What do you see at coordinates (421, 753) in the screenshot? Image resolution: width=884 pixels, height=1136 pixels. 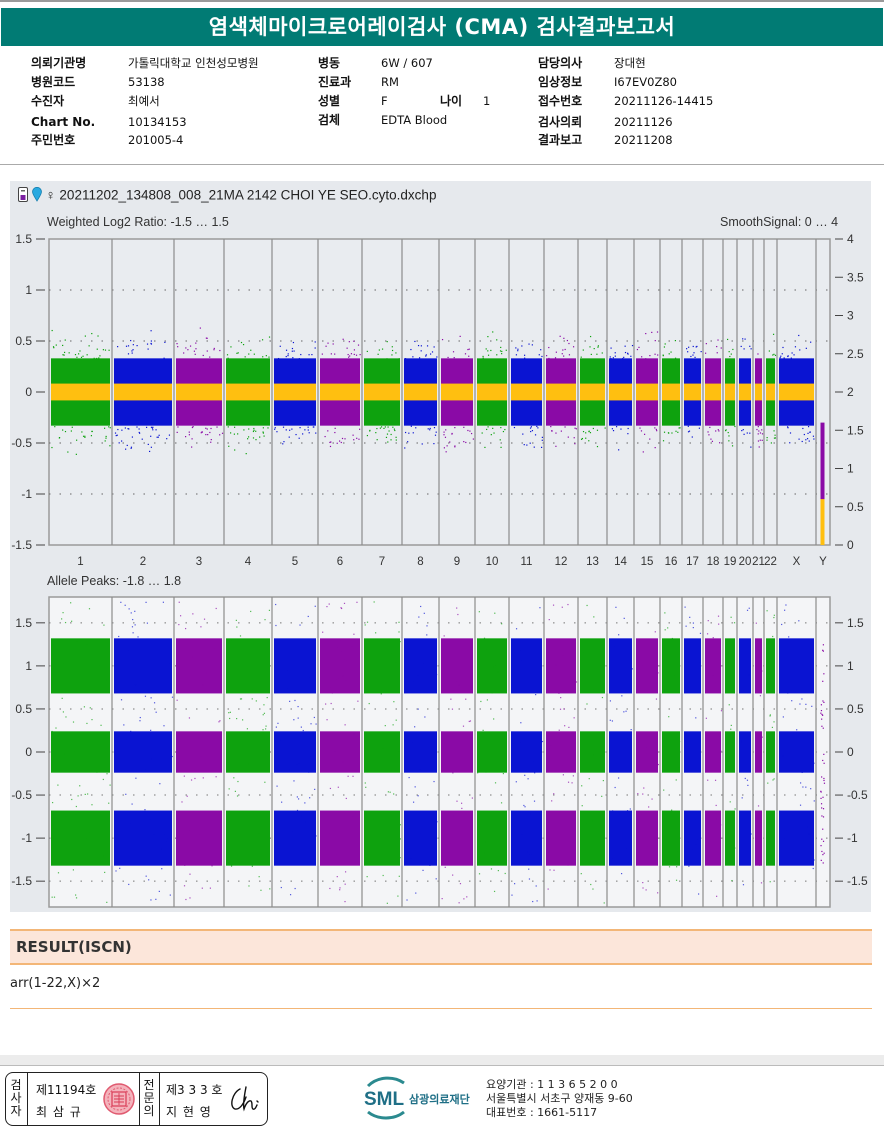 I see `chromosome-8-allele` at bounding box center [421, 753].